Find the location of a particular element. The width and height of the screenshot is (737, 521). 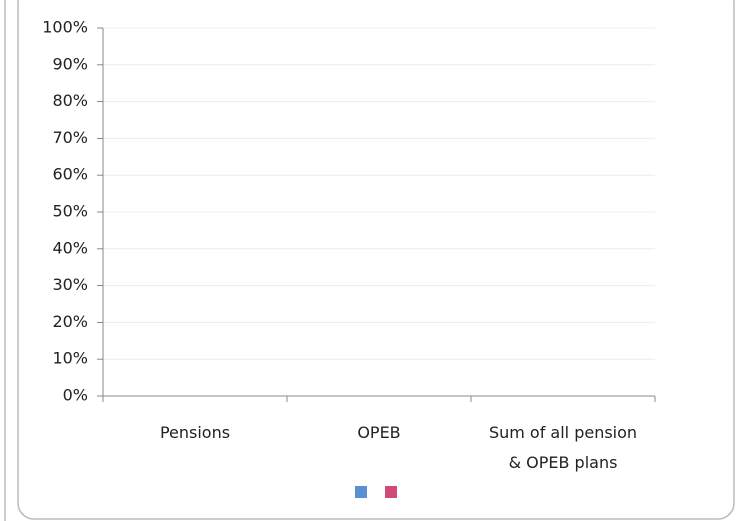

x-tick-label: OPEB is located at coordinates (379, 432).